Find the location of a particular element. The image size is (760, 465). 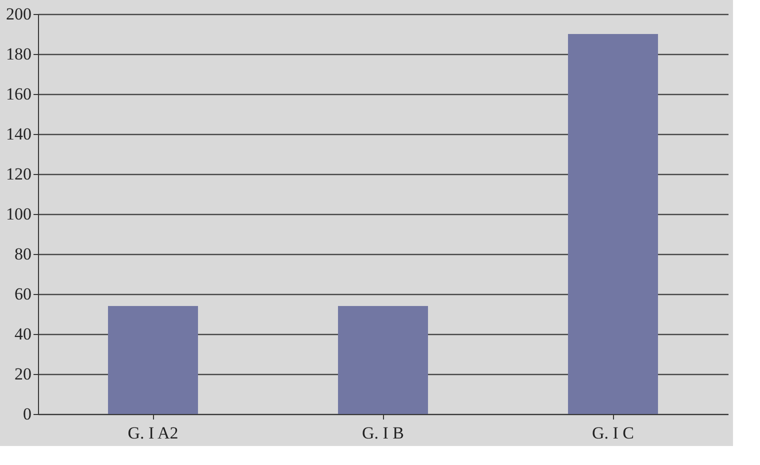

y-tick-label: 120 is located at coordinates (19, 174).